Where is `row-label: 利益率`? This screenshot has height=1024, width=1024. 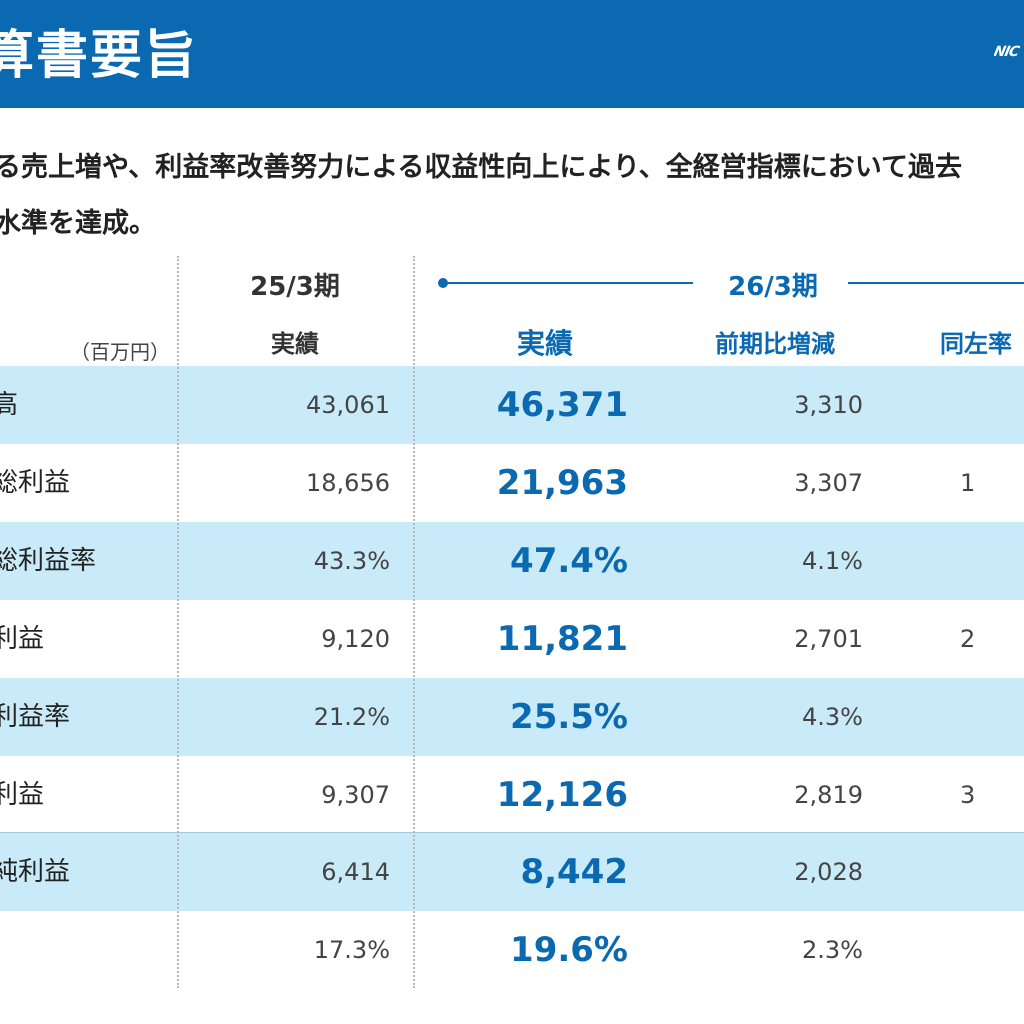 row-label: 利益率 is located at coordinates (35, 717).